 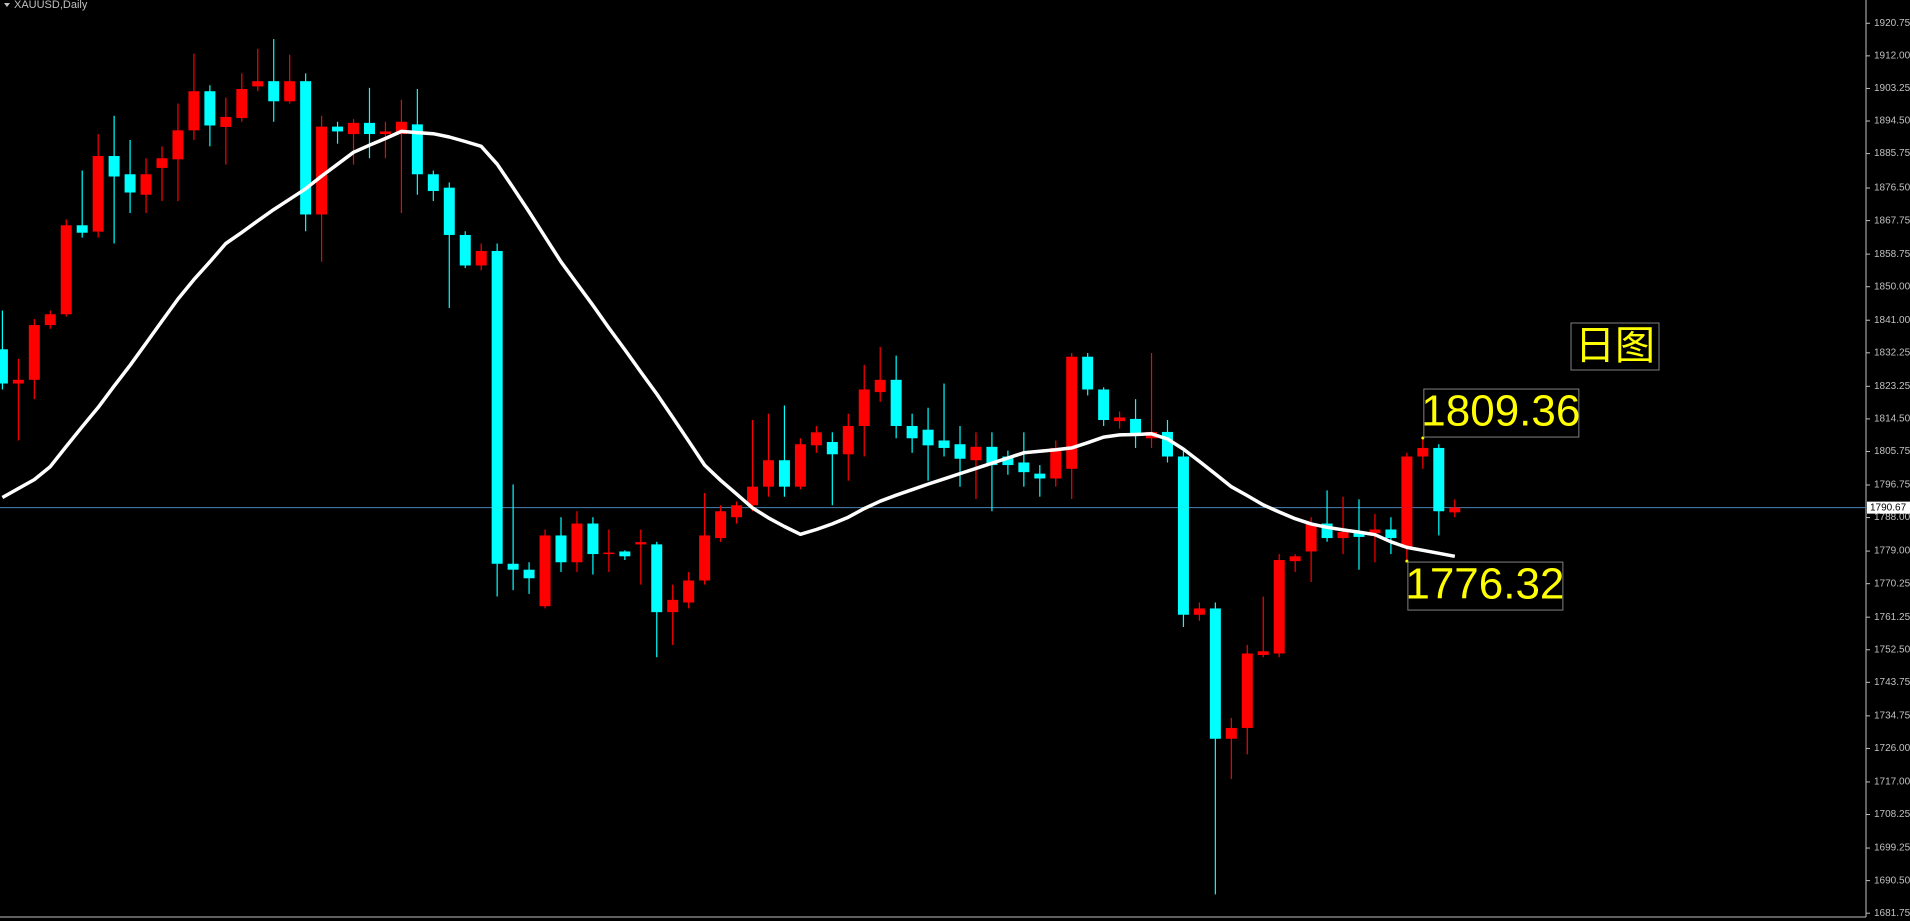 I want to click on y-tick-label: 1920.75, so click(x=1892, y=23).